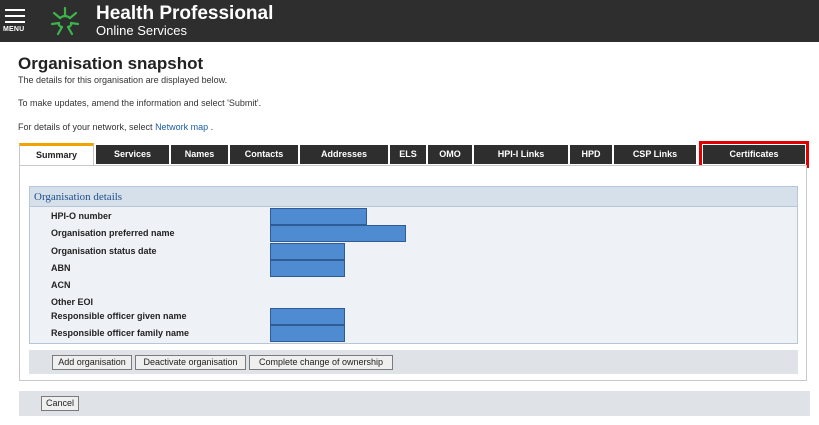 Image resolution: width=819 pixels, height=425 pixels. Describe the element at coordinates (56, 154) in the screenshot. I see `tab-summary: Summary` at that location.